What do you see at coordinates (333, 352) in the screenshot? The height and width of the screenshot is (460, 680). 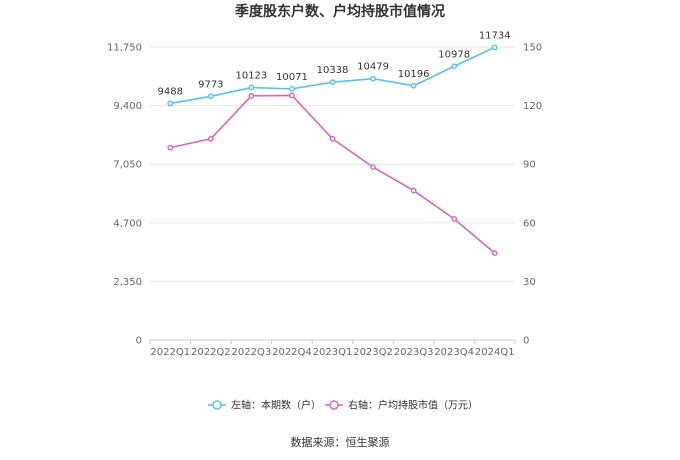 I see `x-tick-label: 2023Q1` at bounding box center [333, 352].